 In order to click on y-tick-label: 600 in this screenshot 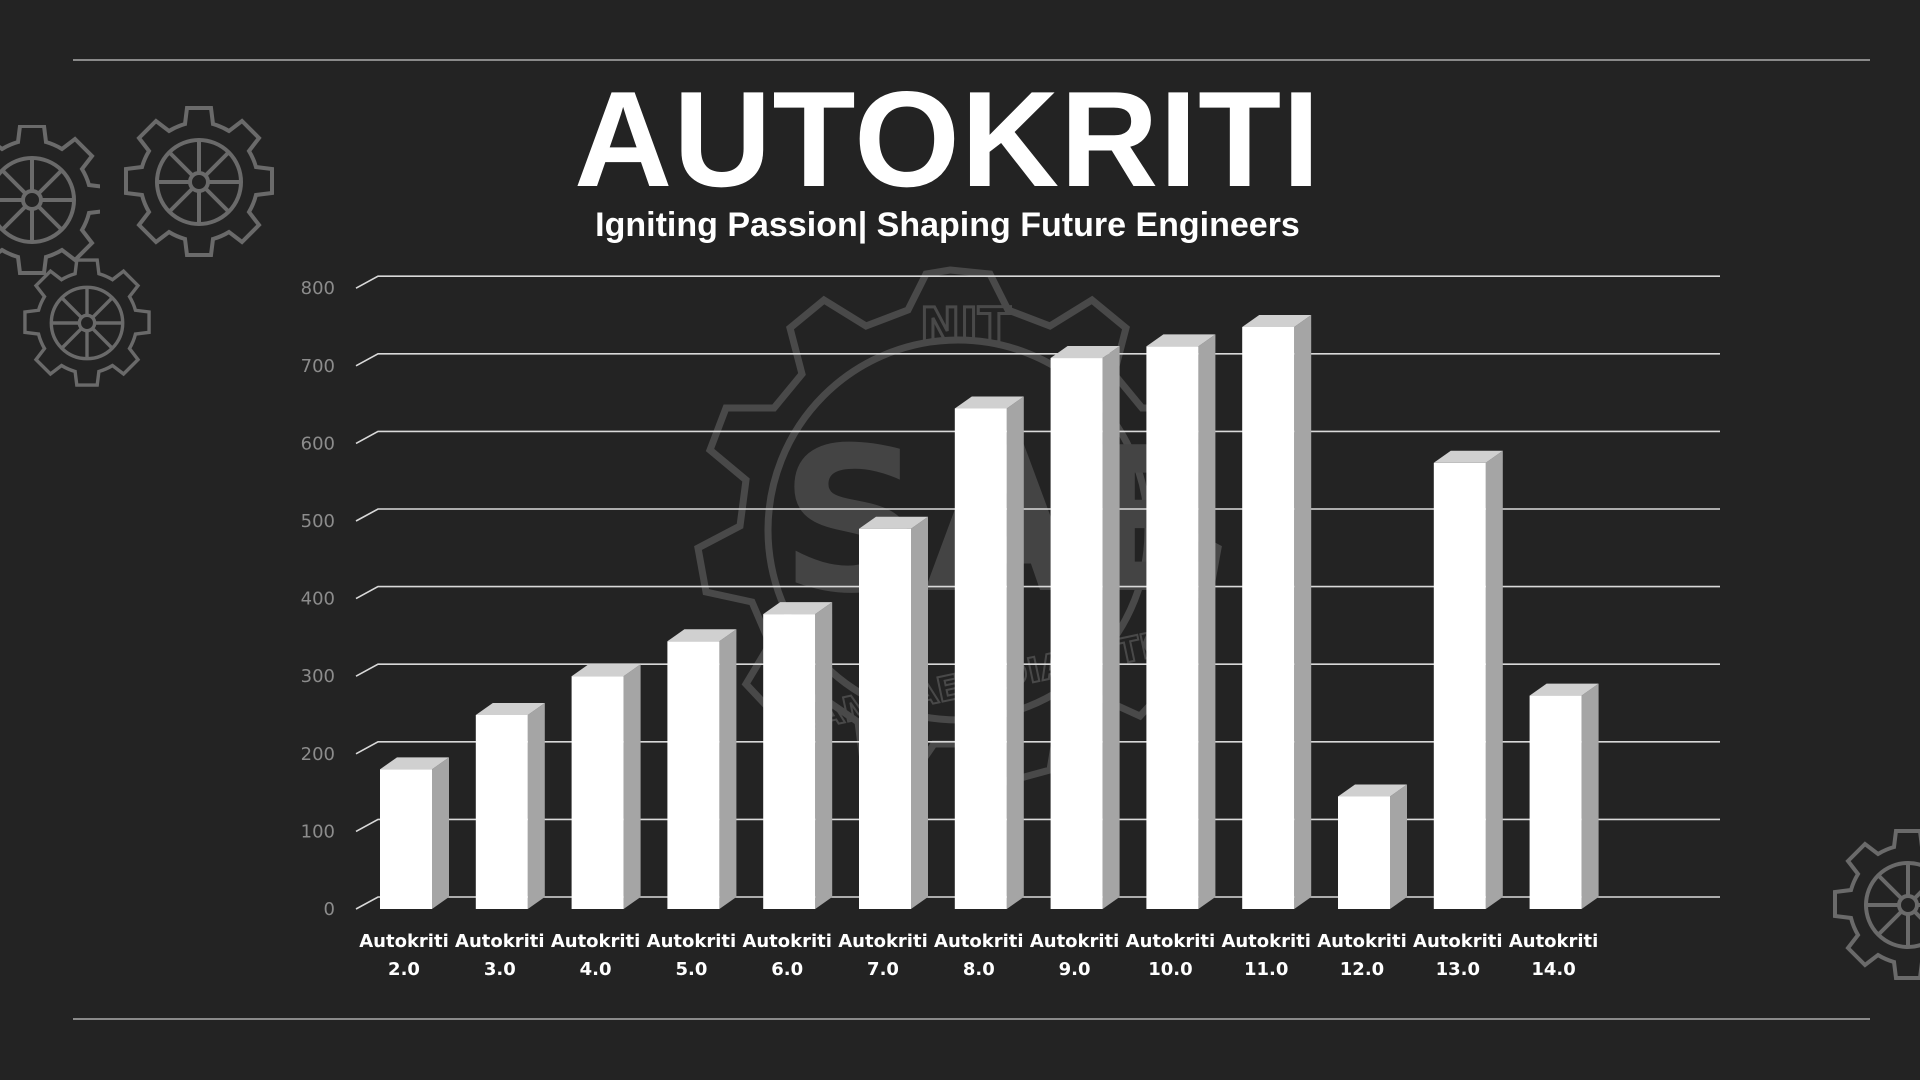, I will do `click(318, 443)`.